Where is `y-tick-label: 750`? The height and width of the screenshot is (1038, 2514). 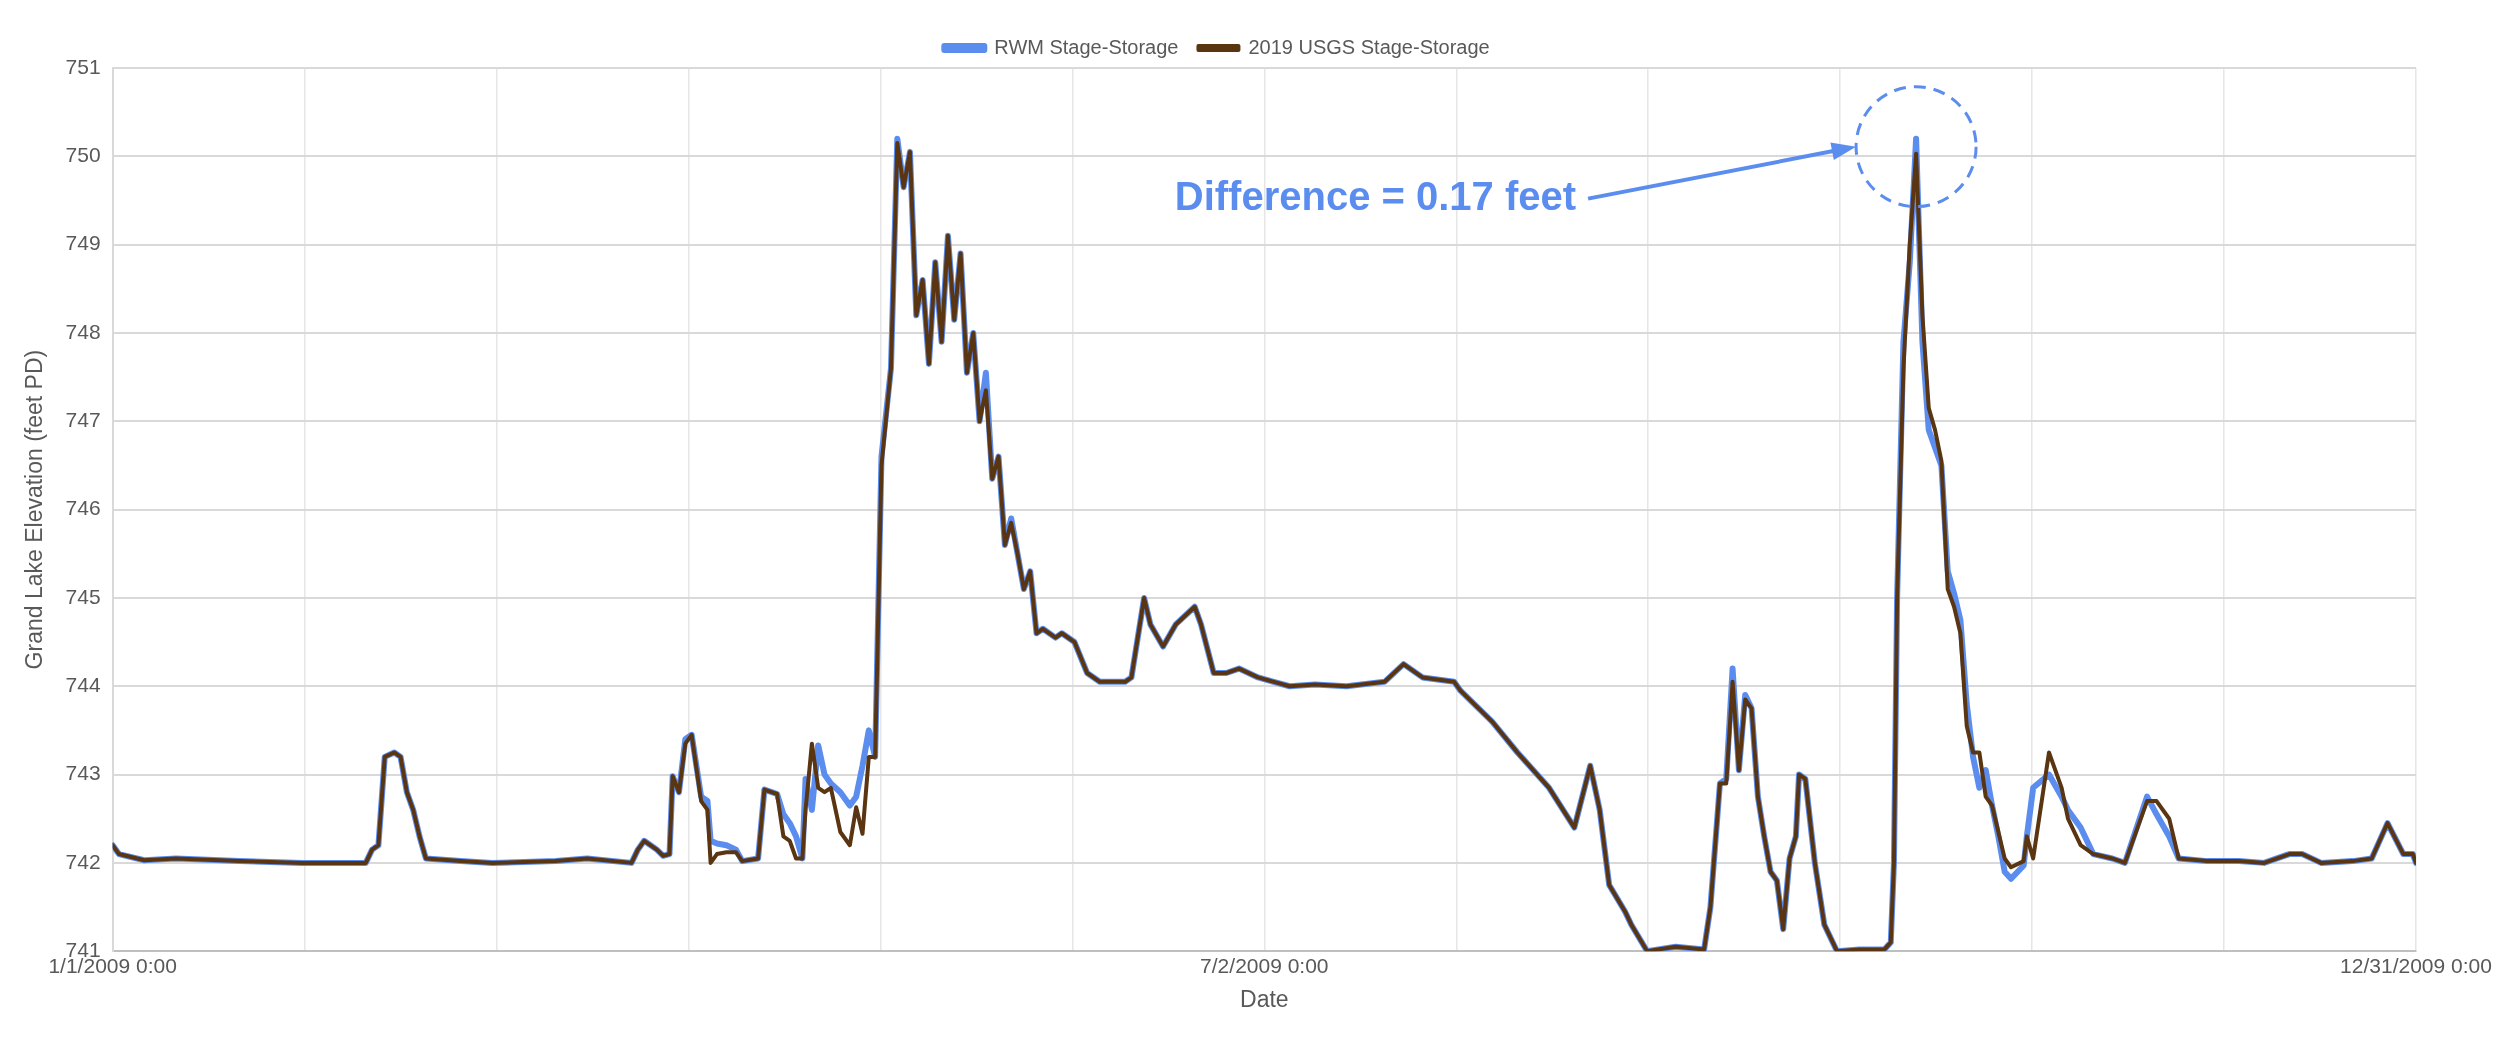 y-tick-label: 750 is located at coordinates (83, 155).